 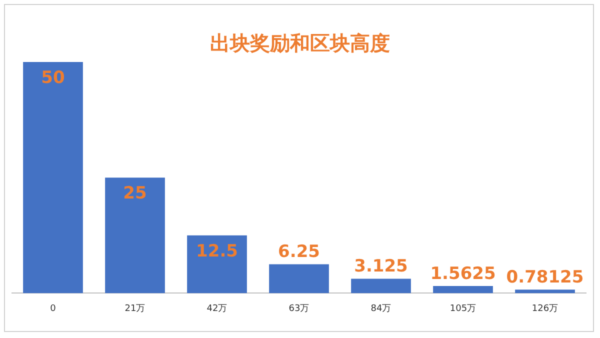 What do you see at coordinates (381, 266) in the screenshot?
I see `data-label: 3.125` at bounding box center [381, 266].